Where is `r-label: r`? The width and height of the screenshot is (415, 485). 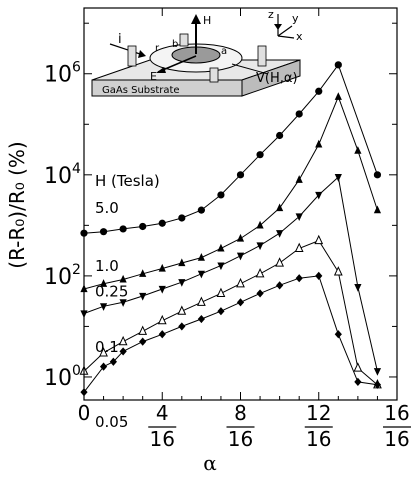
r-label: r is located at coordinates (157, 48).